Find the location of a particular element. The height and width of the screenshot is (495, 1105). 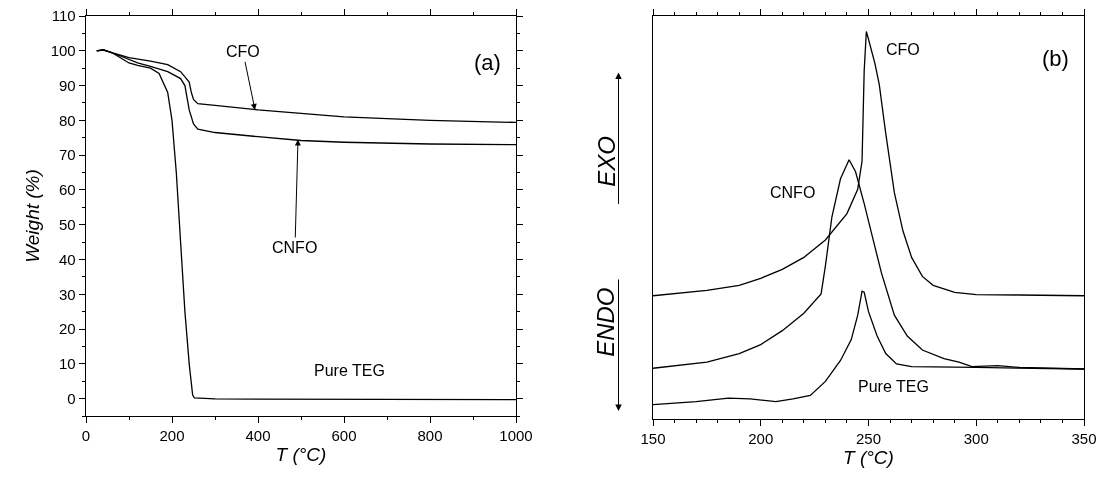

text: EXO is located at coordinates (606, 161).